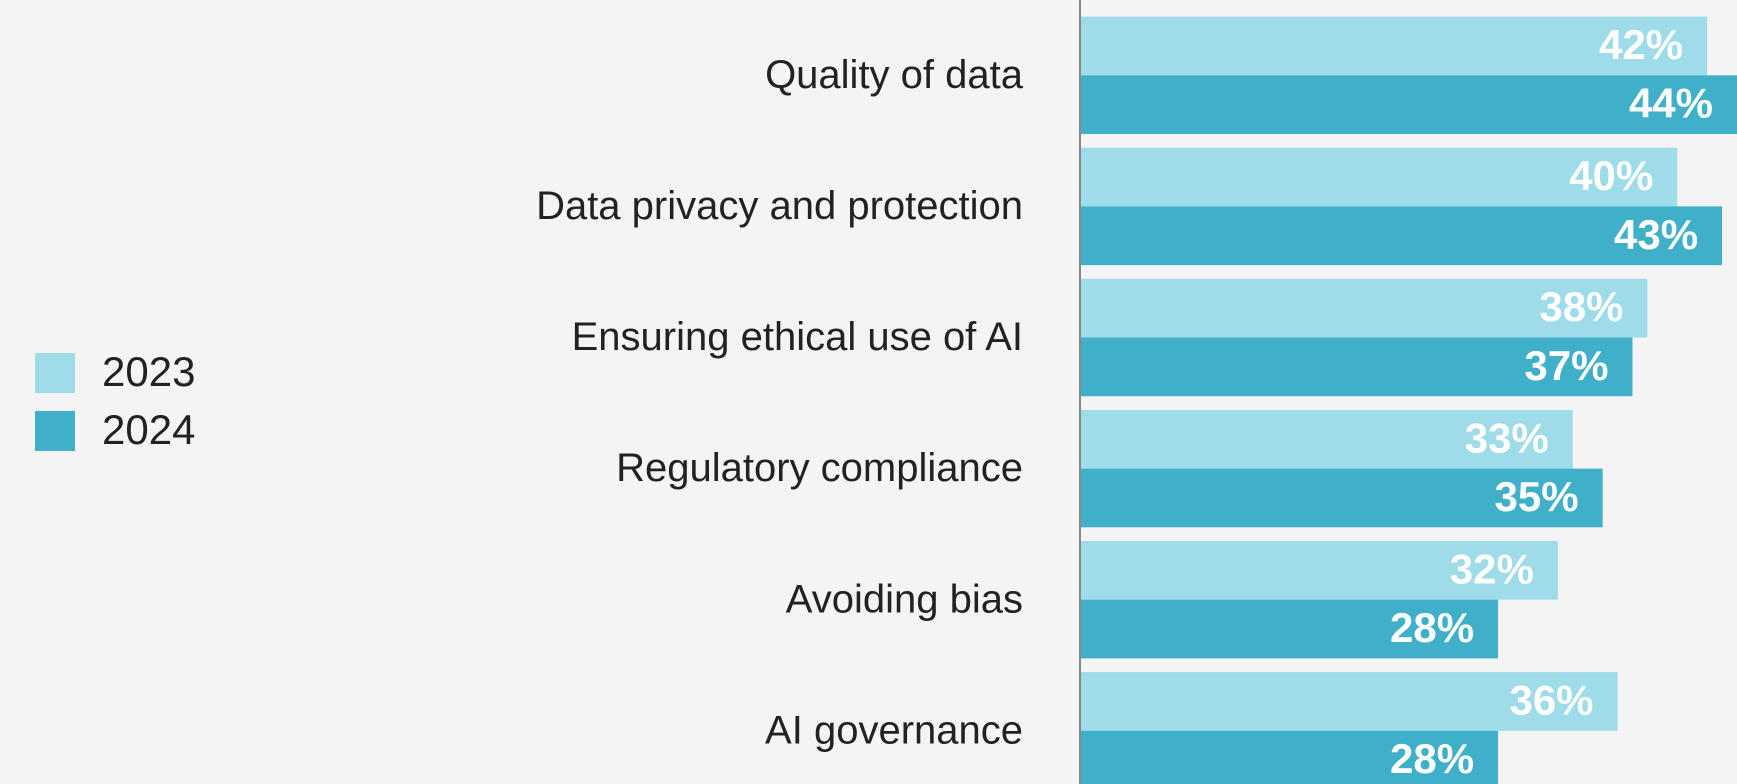 The height and width of the screenshot is (784, 1737). Describe the element at coordinates (904, 599) in the screenshot. I see `category-label: Avoiding bias` at that location.